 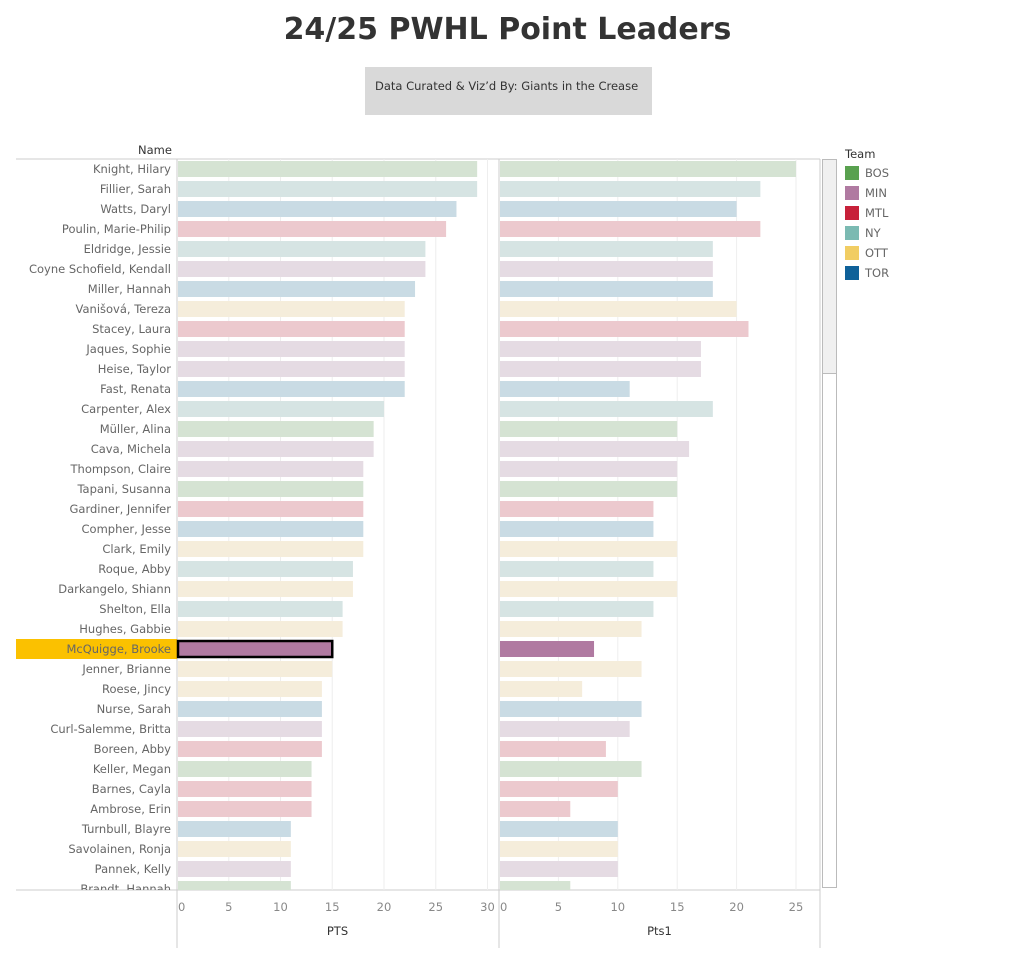 I want to click on table-row: Miller, Hannah, so click(x=400, y=289).